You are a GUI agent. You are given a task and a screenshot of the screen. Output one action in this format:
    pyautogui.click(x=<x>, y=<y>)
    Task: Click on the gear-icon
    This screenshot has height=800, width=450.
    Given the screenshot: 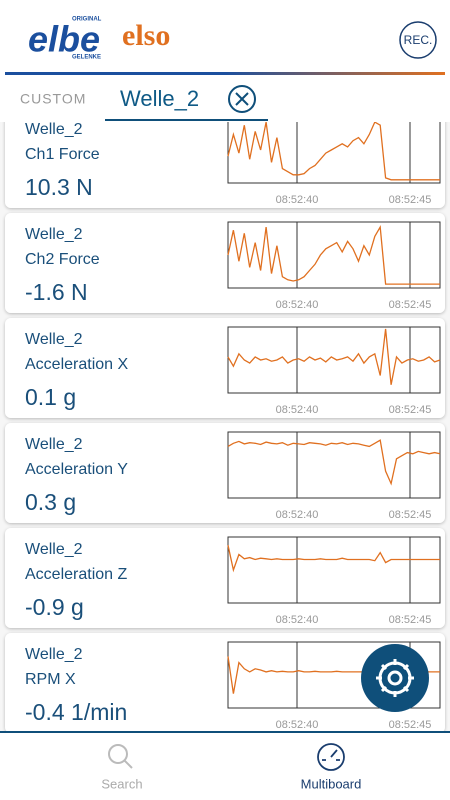 What is the action you would take?
    pyautogui.click(x=395, y=678)
    